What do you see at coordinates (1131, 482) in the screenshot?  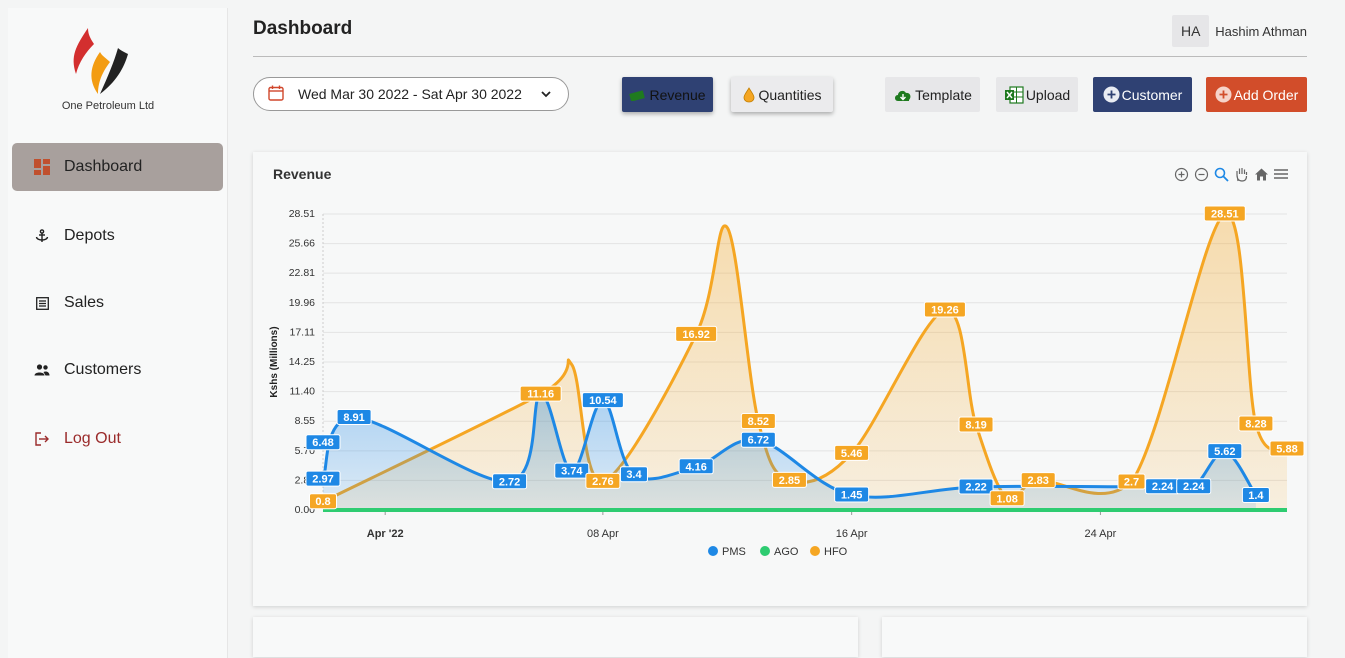 I see `data-label-text: 2.7` at bounding box center [1131, 482].